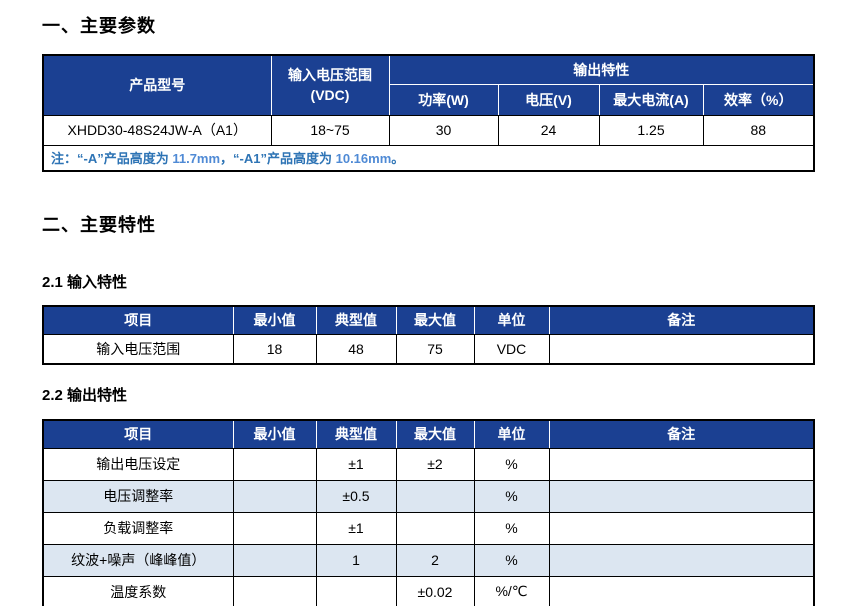 Image resolution: width=850 pixels, height=606 pixels. Describe the element at coordinates (99, 225) in the screenshot. I see `section-title-main-characteristics: 二、主要特性` at that location.